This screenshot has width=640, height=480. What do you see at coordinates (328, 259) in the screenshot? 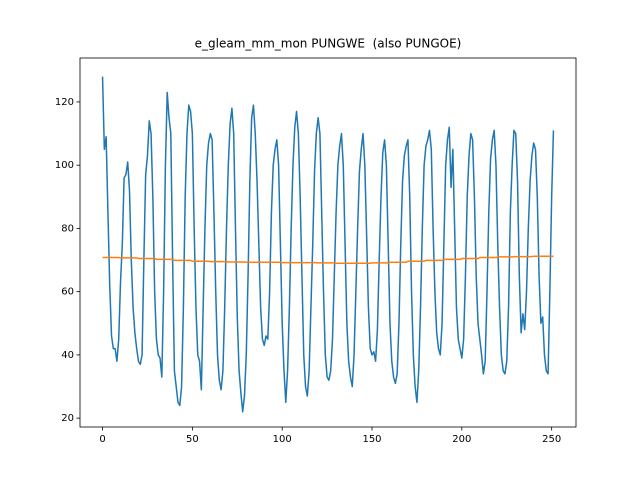
I see `data-line` at bounding box center [328, 259].